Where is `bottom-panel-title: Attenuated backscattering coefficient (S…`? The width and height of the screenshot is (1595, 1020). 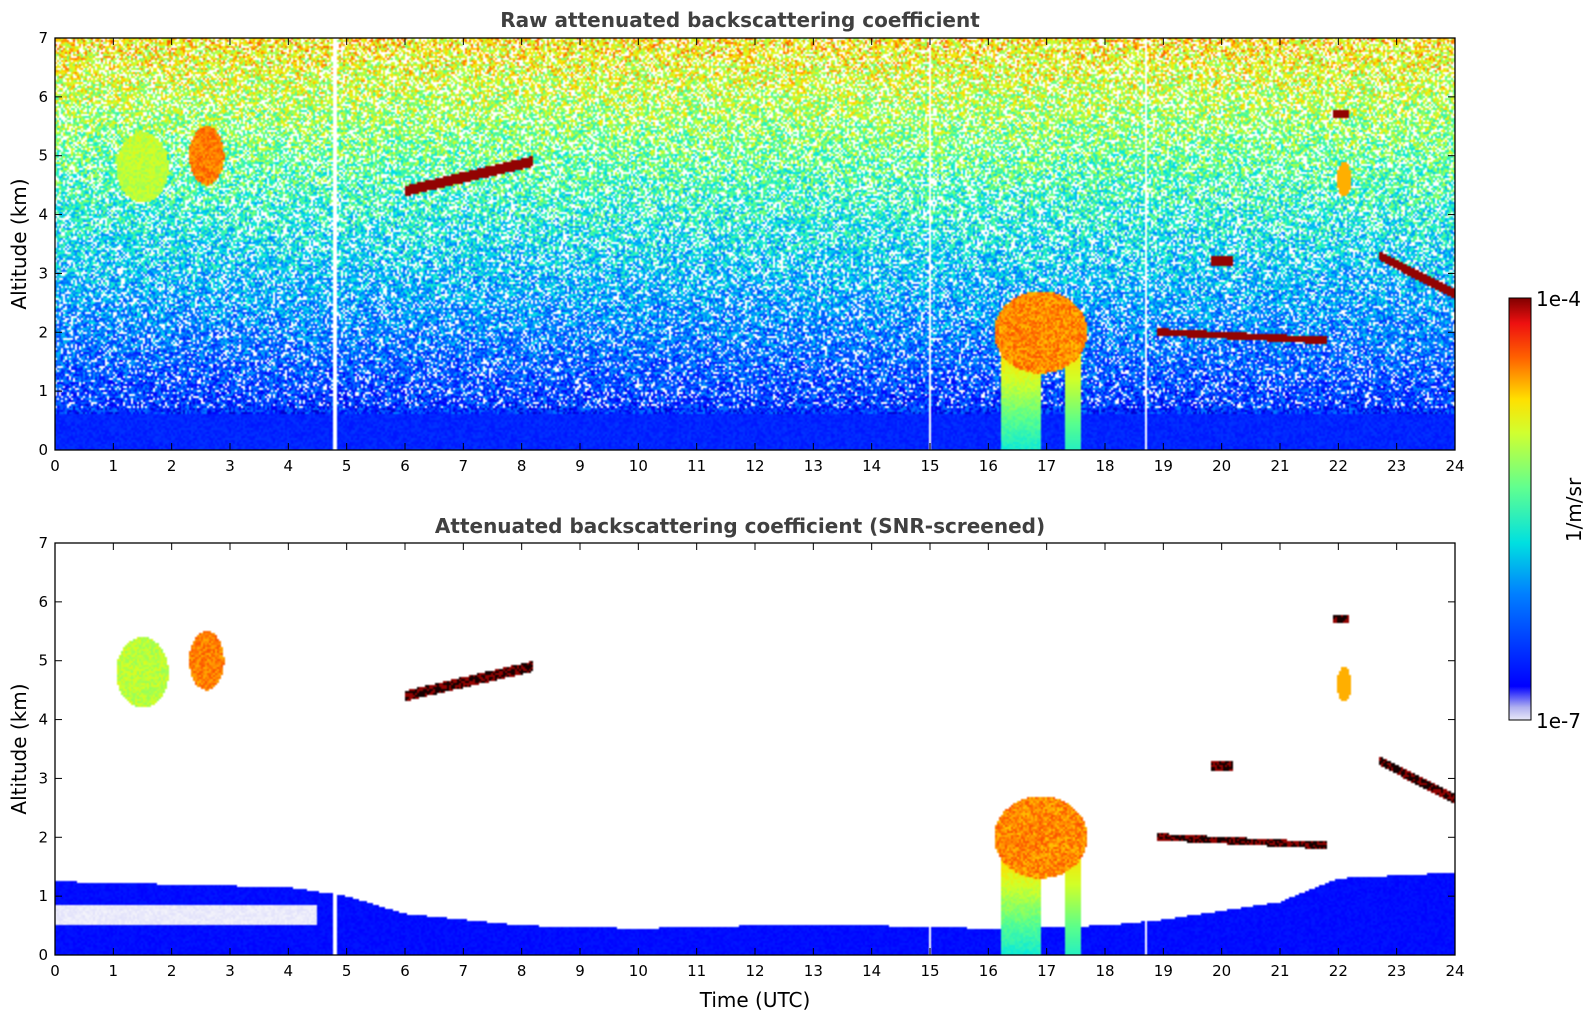
bottom-panel-title: Attenuated backscattering coefficient (S… is located at coordinates (740, 526).